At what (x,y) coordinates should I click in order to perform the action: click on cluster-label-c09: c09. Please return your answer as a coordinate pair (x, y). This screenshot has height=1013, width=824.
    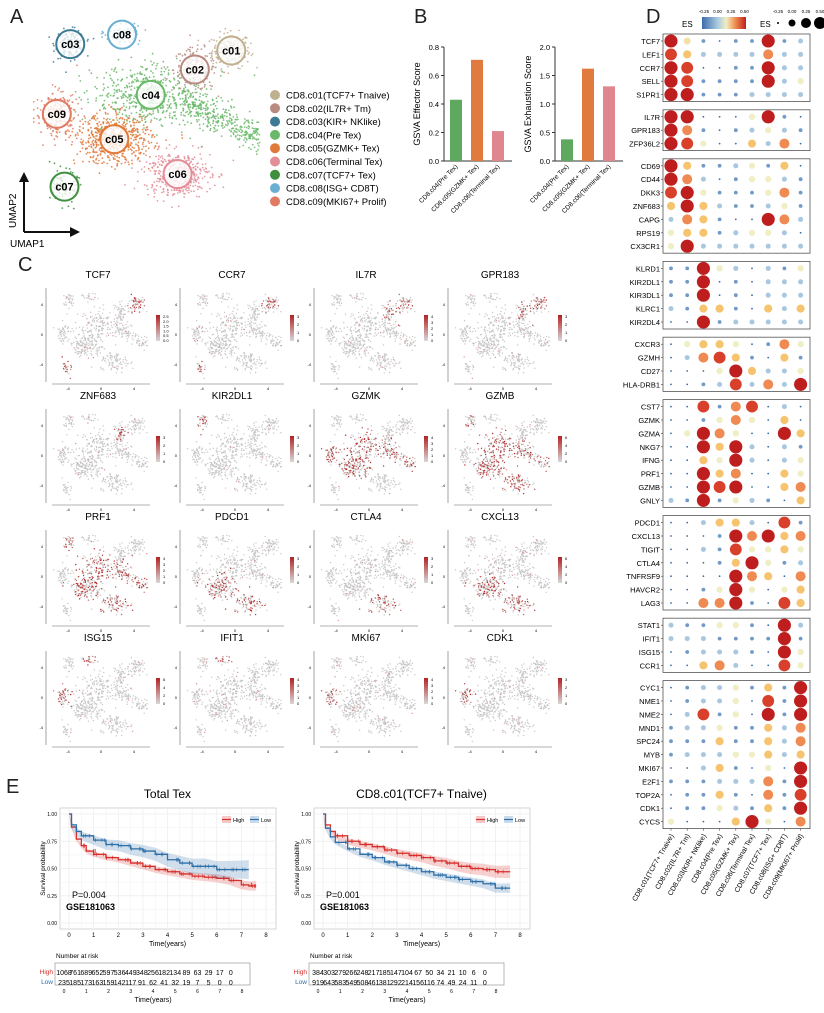
    Looking at the image, I should click on (56, 113).